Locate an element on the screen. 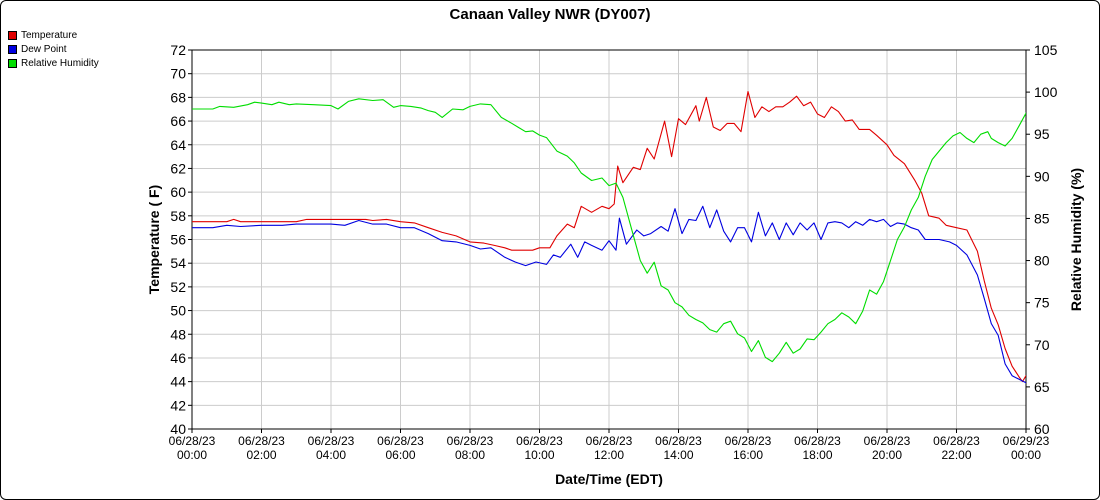  y-tick-label-right: 75 is located at coordinates (1042, 303).